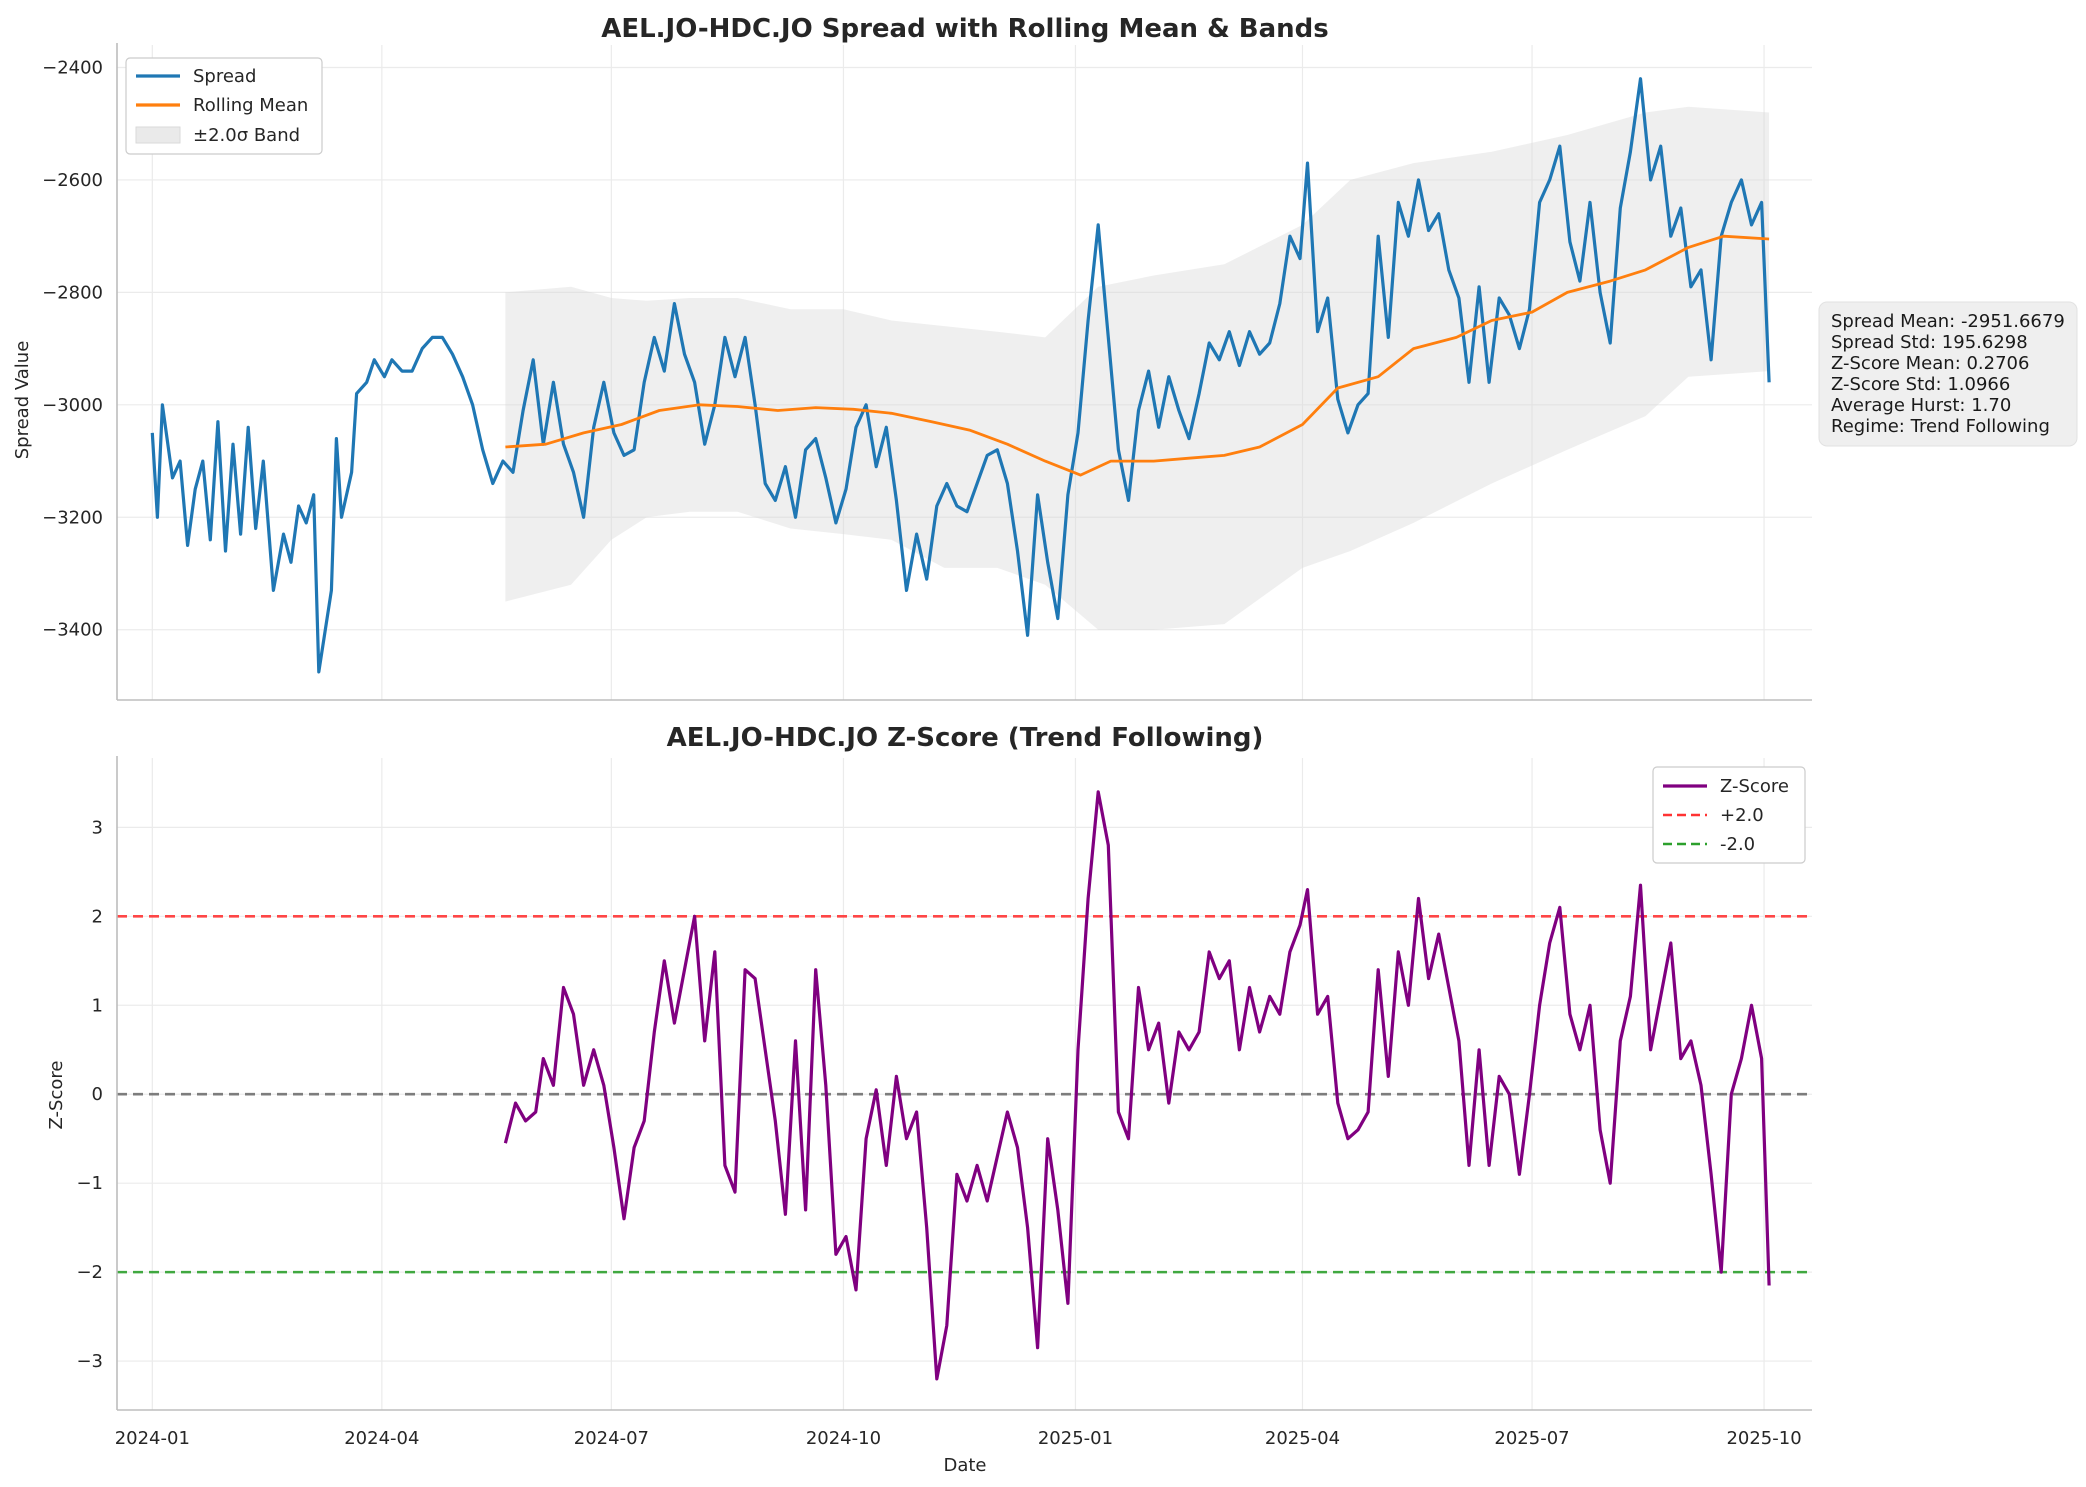 The width and height of the screenshot is (2086, 1487). Describe the element at coordinates (72, 67) in the screenshot. I see `y-tick-label: −2400` at that location.